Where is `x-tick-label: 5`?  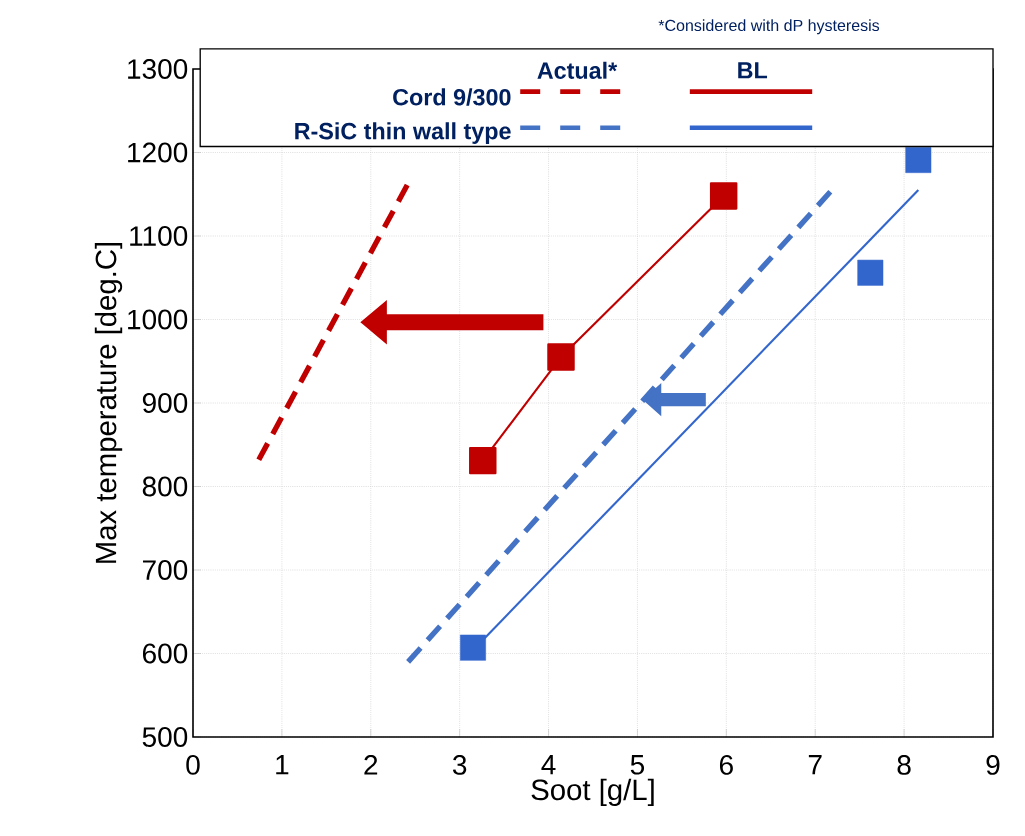
x-tick-label: 5 is located at coordinates (637, 765).